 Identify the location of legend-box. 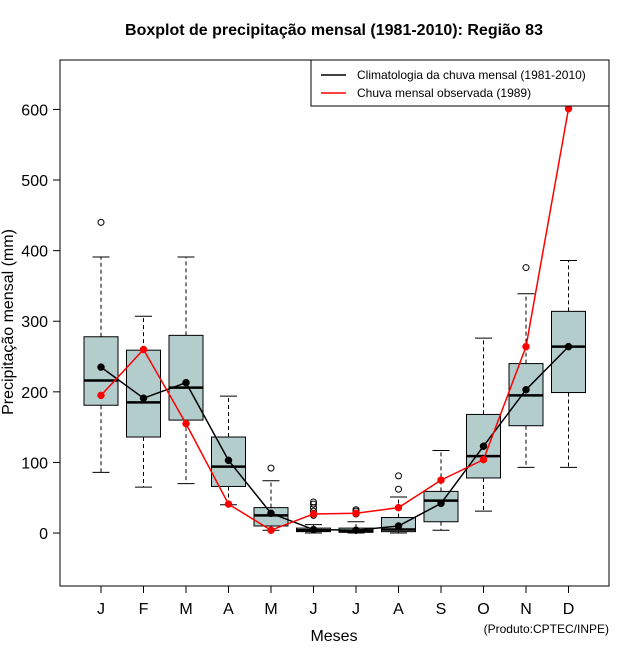
(460, 83).